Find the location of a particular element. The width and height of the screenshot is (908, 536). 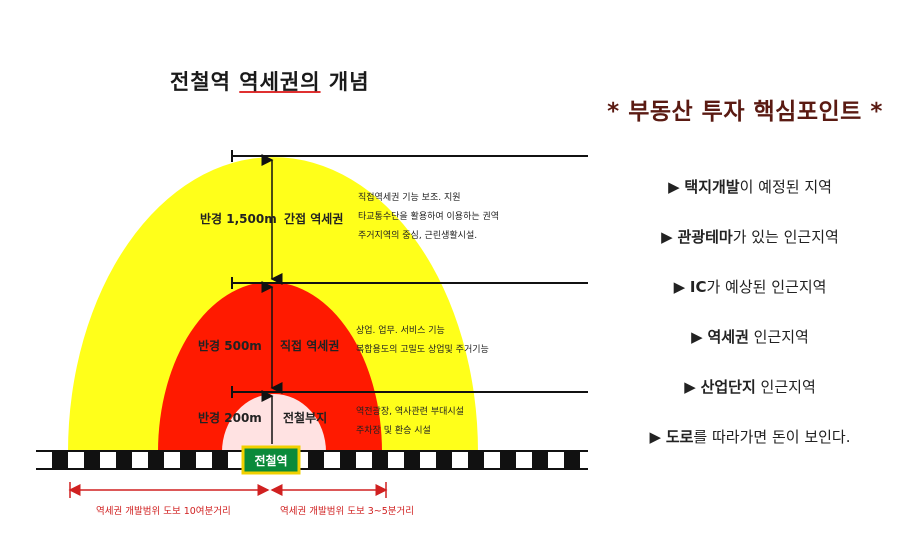

station-box is located at coordinates (271, 460).